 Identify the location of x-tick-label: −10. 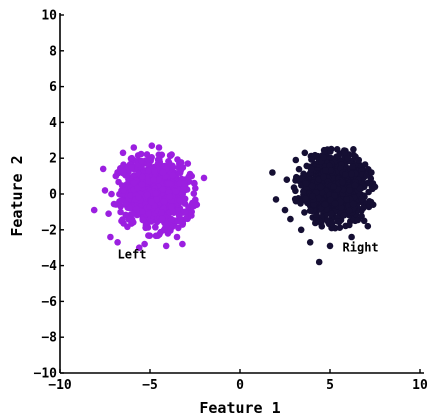
(60, 385).